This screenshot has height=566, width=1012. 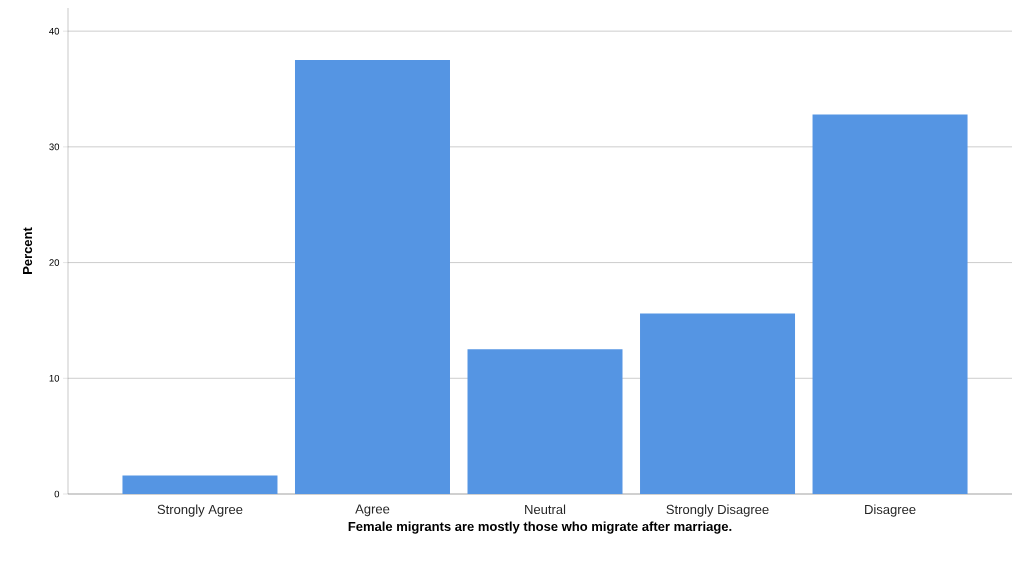 What do you see at coordinates (54, 378) in the screenshot?
I see `y-tick-label: 10` at bounding box center [54, 378].